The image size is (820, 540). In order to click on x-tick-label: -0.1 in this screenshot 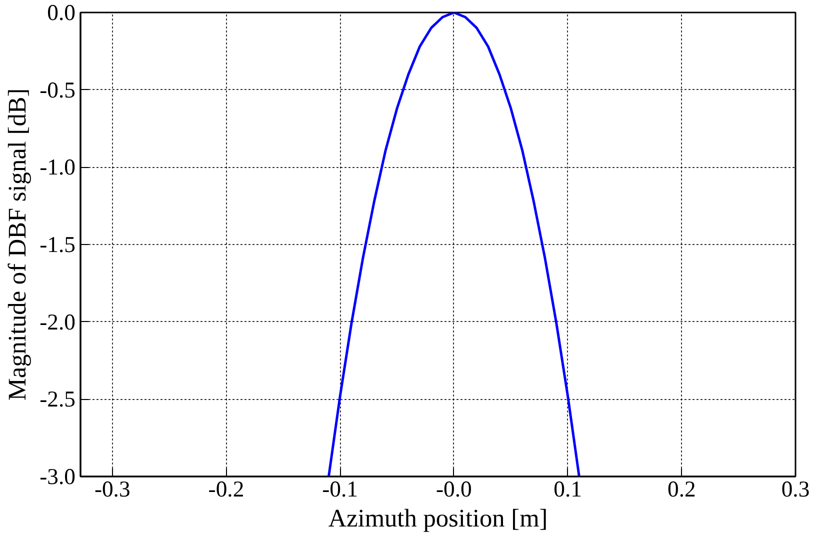, I will do `click(340, 489)`.